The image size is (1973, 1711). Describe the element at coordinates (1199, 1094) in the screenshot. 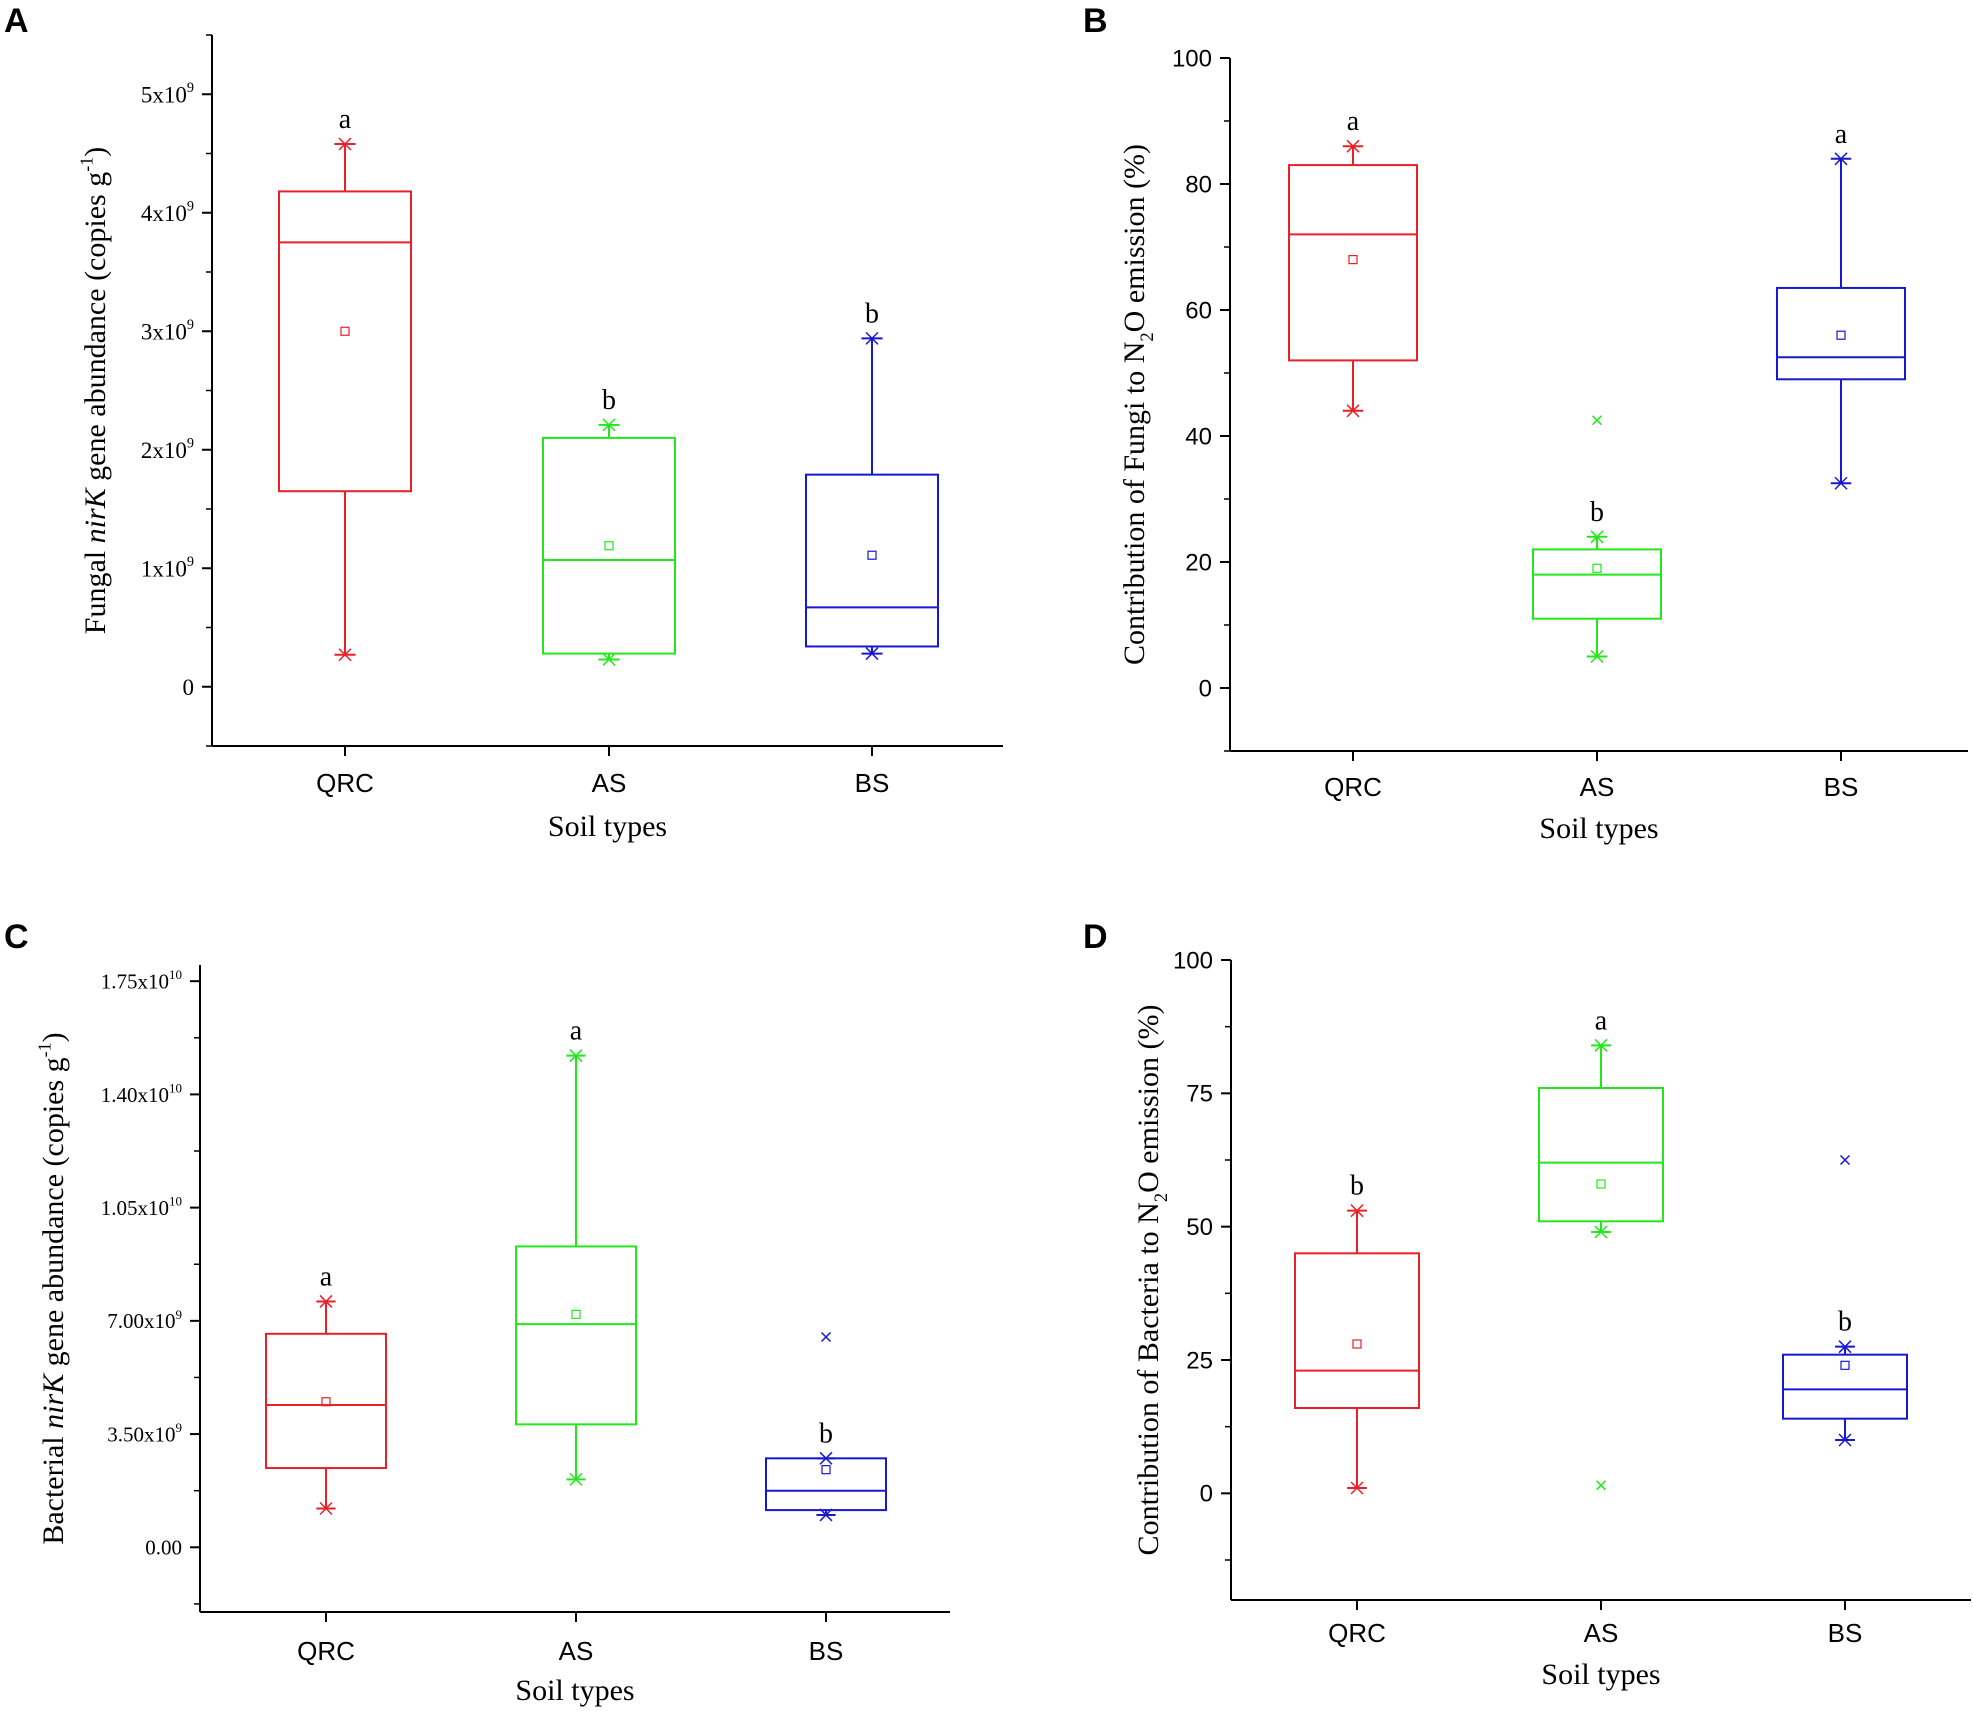

I see `y-tick-base: 75` at that location.